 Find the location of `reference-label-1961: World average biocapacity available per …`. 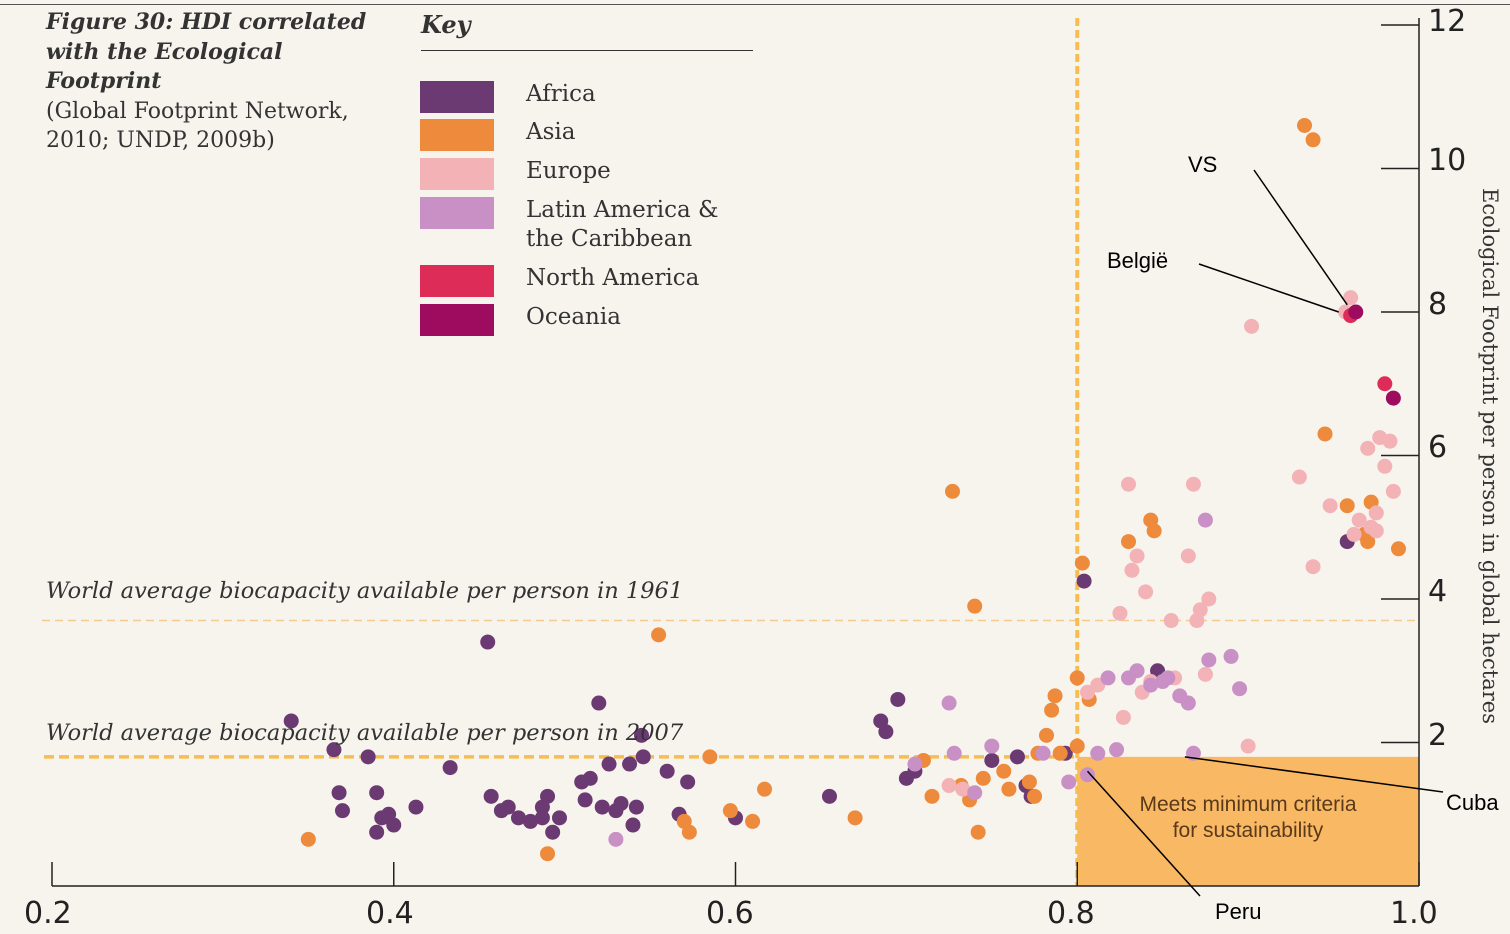

reference-label-1961: World average biocapacity available per … is located at coordinates (365, 591).